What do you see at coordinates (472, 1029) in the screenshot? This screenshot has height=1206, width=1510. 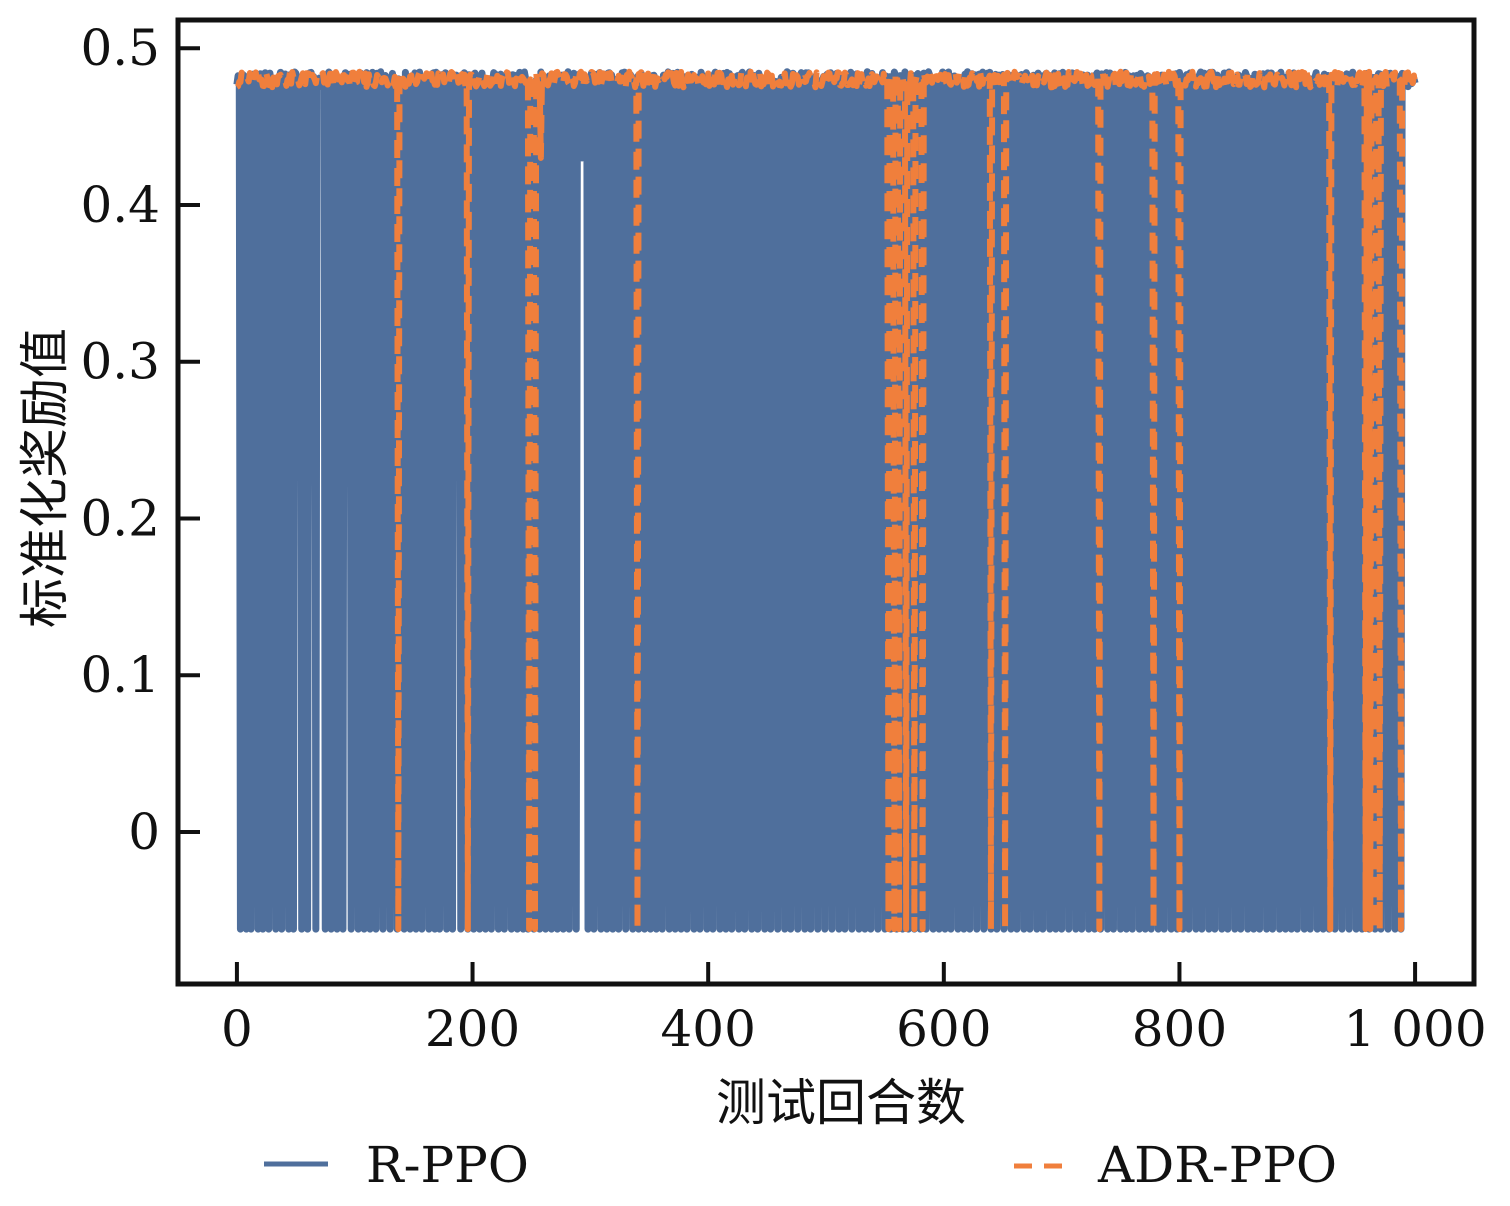 I see `x-tick-label: 200` at bounding box center [472, 1029].